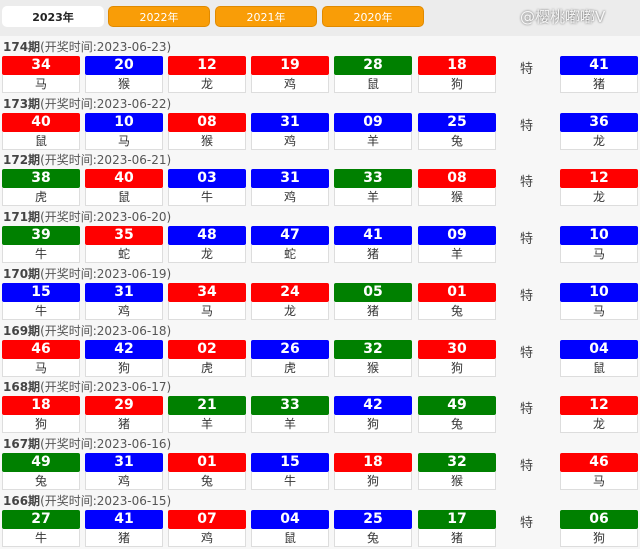 The height and width of the screenshot is (549, 640). I want to click on ball-number: 49, so click(41, 462).